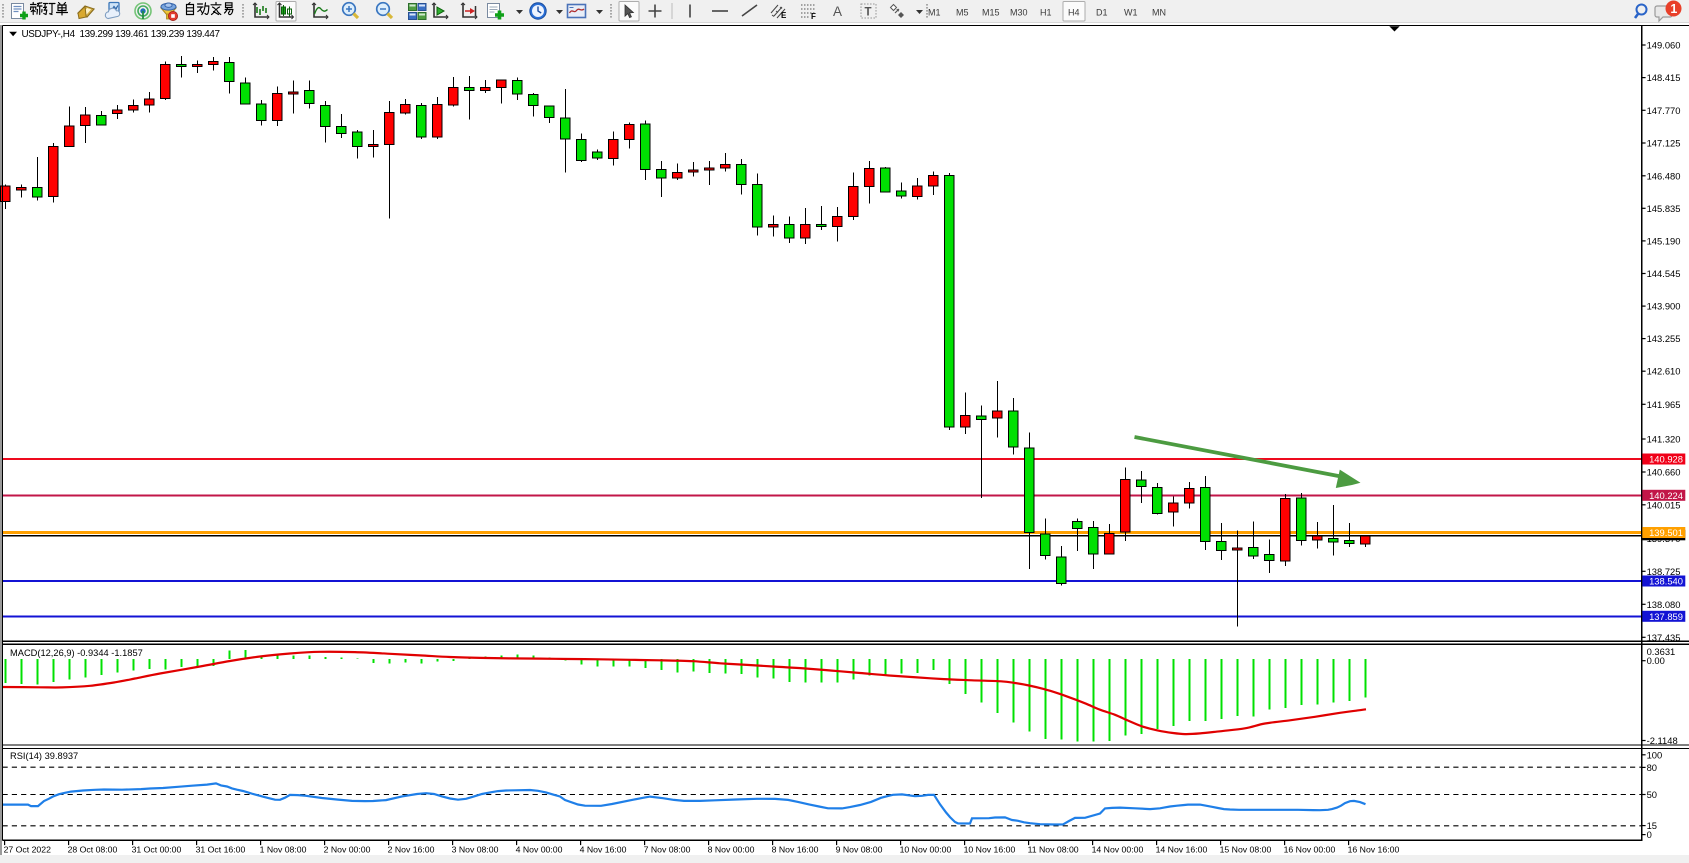 The image size is (1689, 863). What do you see at coordinates (1649, 834) in the screenshot?
I see `svg-text: 0` at bounding box center [1649, 834].